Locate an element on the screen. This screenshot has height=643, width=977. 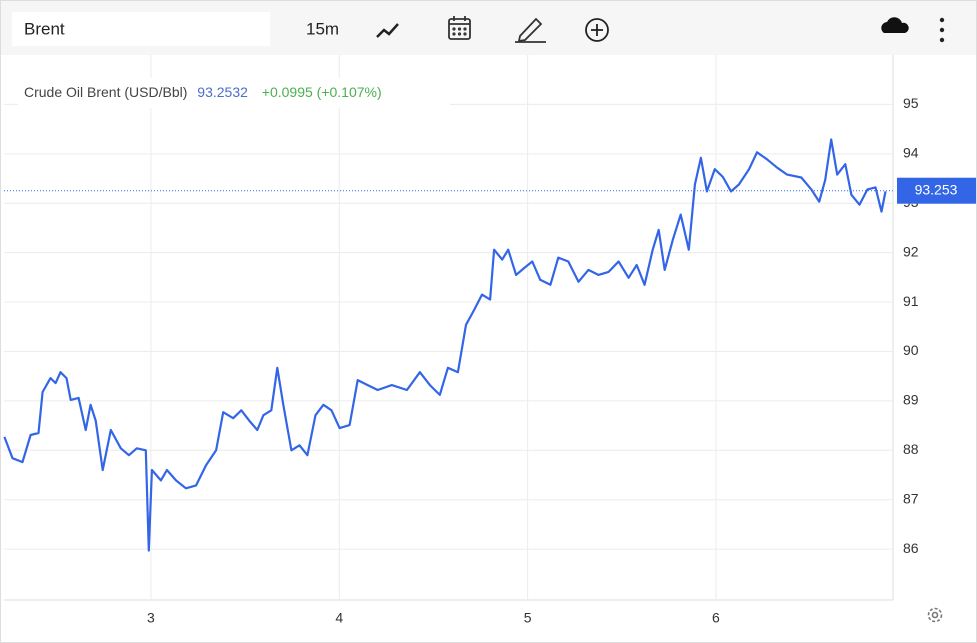
draw-icon is located at coordinates (530, 30).